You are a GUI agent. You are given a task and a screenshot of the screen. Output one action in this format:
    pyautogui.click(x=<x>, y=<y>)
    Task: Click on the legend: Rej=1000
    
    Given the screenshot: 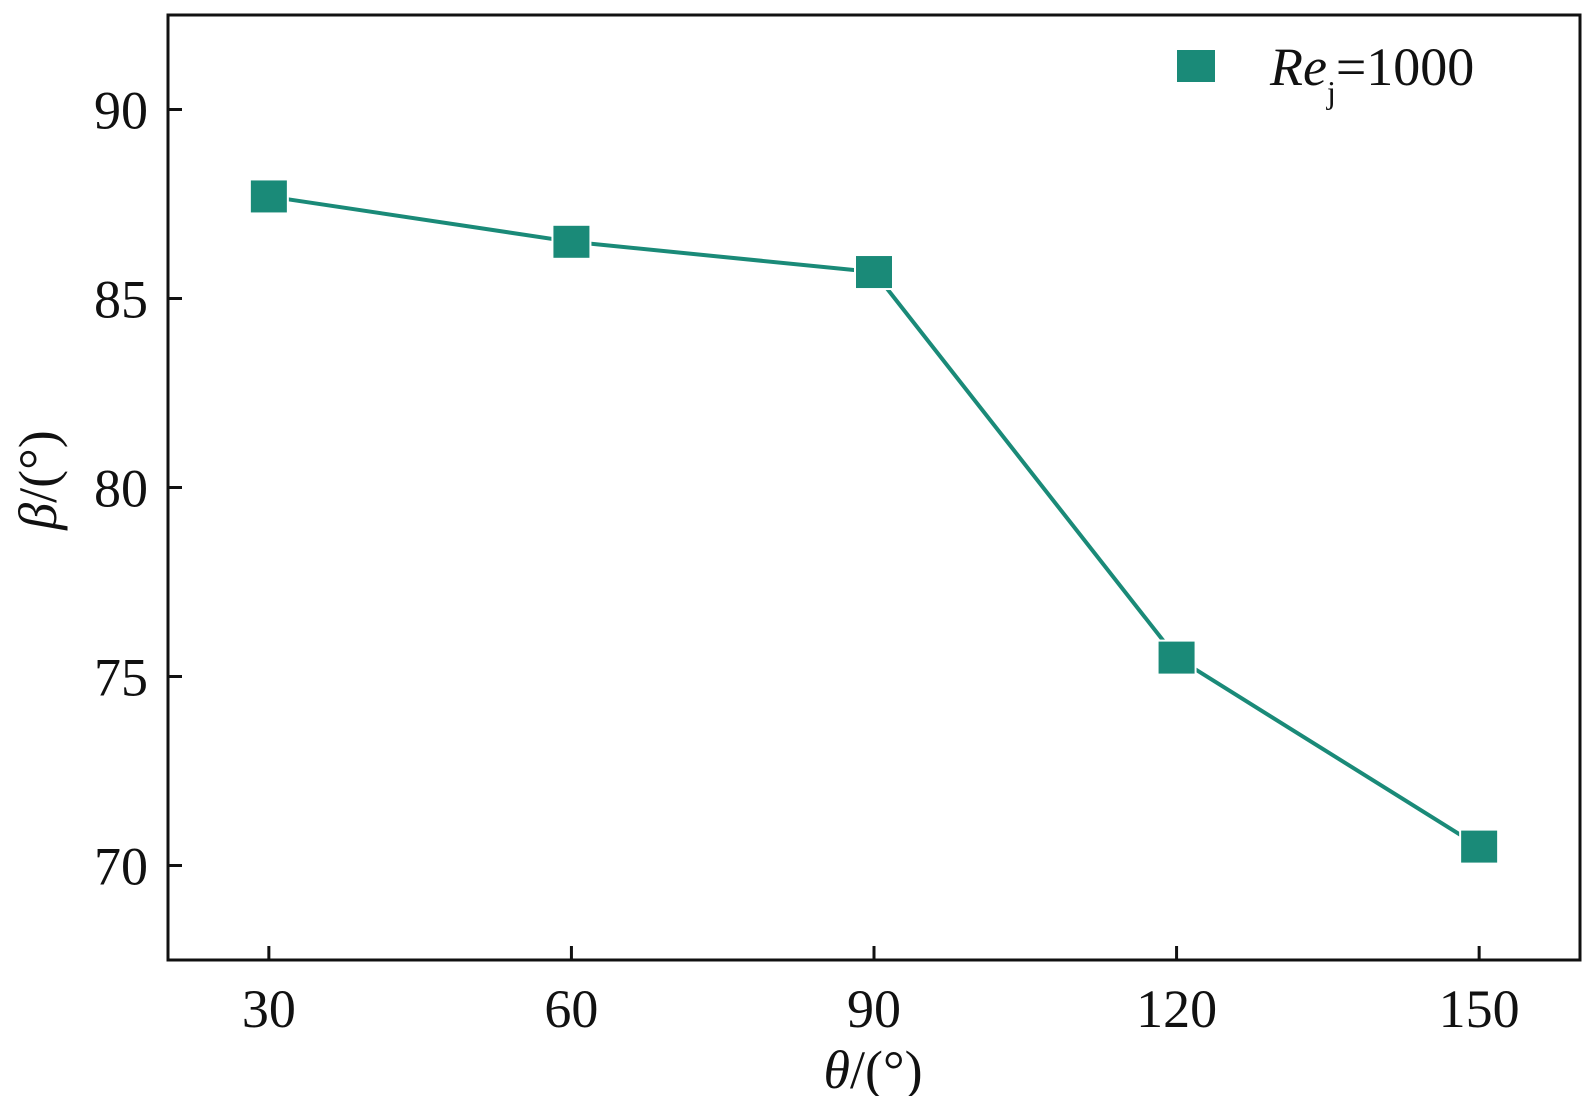 What is the action you would take?
    pyautogui.click(x=1325, y=73)
    